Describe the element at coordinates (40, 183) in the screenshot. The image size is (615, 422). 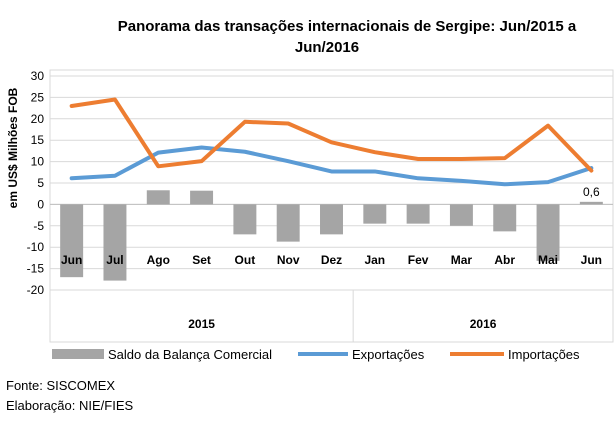
I see `y-tick-label: 5` at that location.